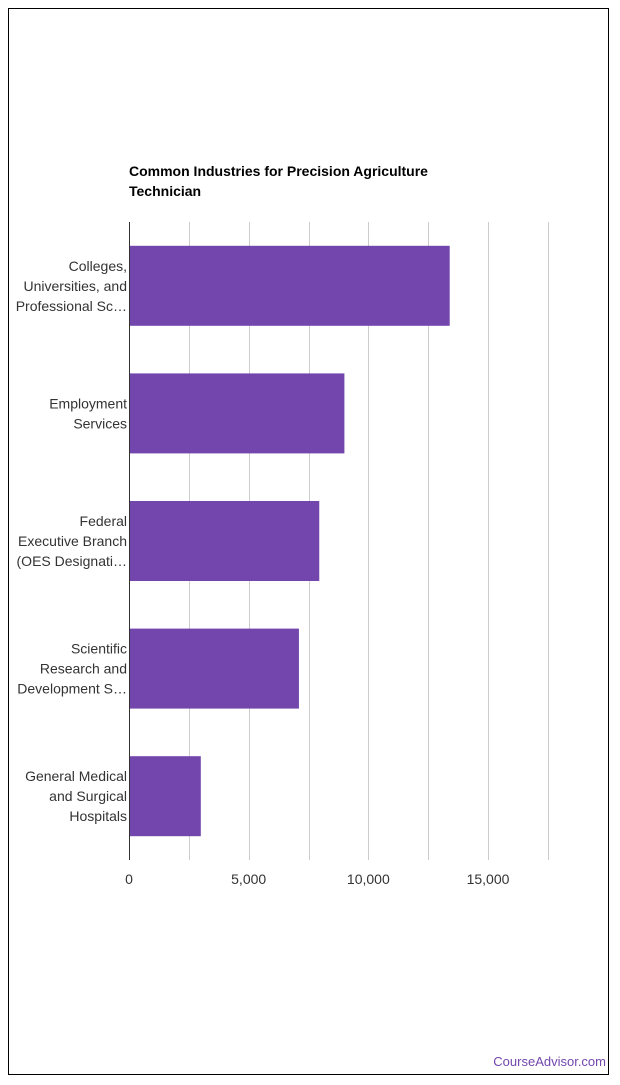 This screenshot has height=1085, width=620. Describe the element at coordinates (488, 879) in the screenshot. I see `x-tick-label: 15,000` at that location.